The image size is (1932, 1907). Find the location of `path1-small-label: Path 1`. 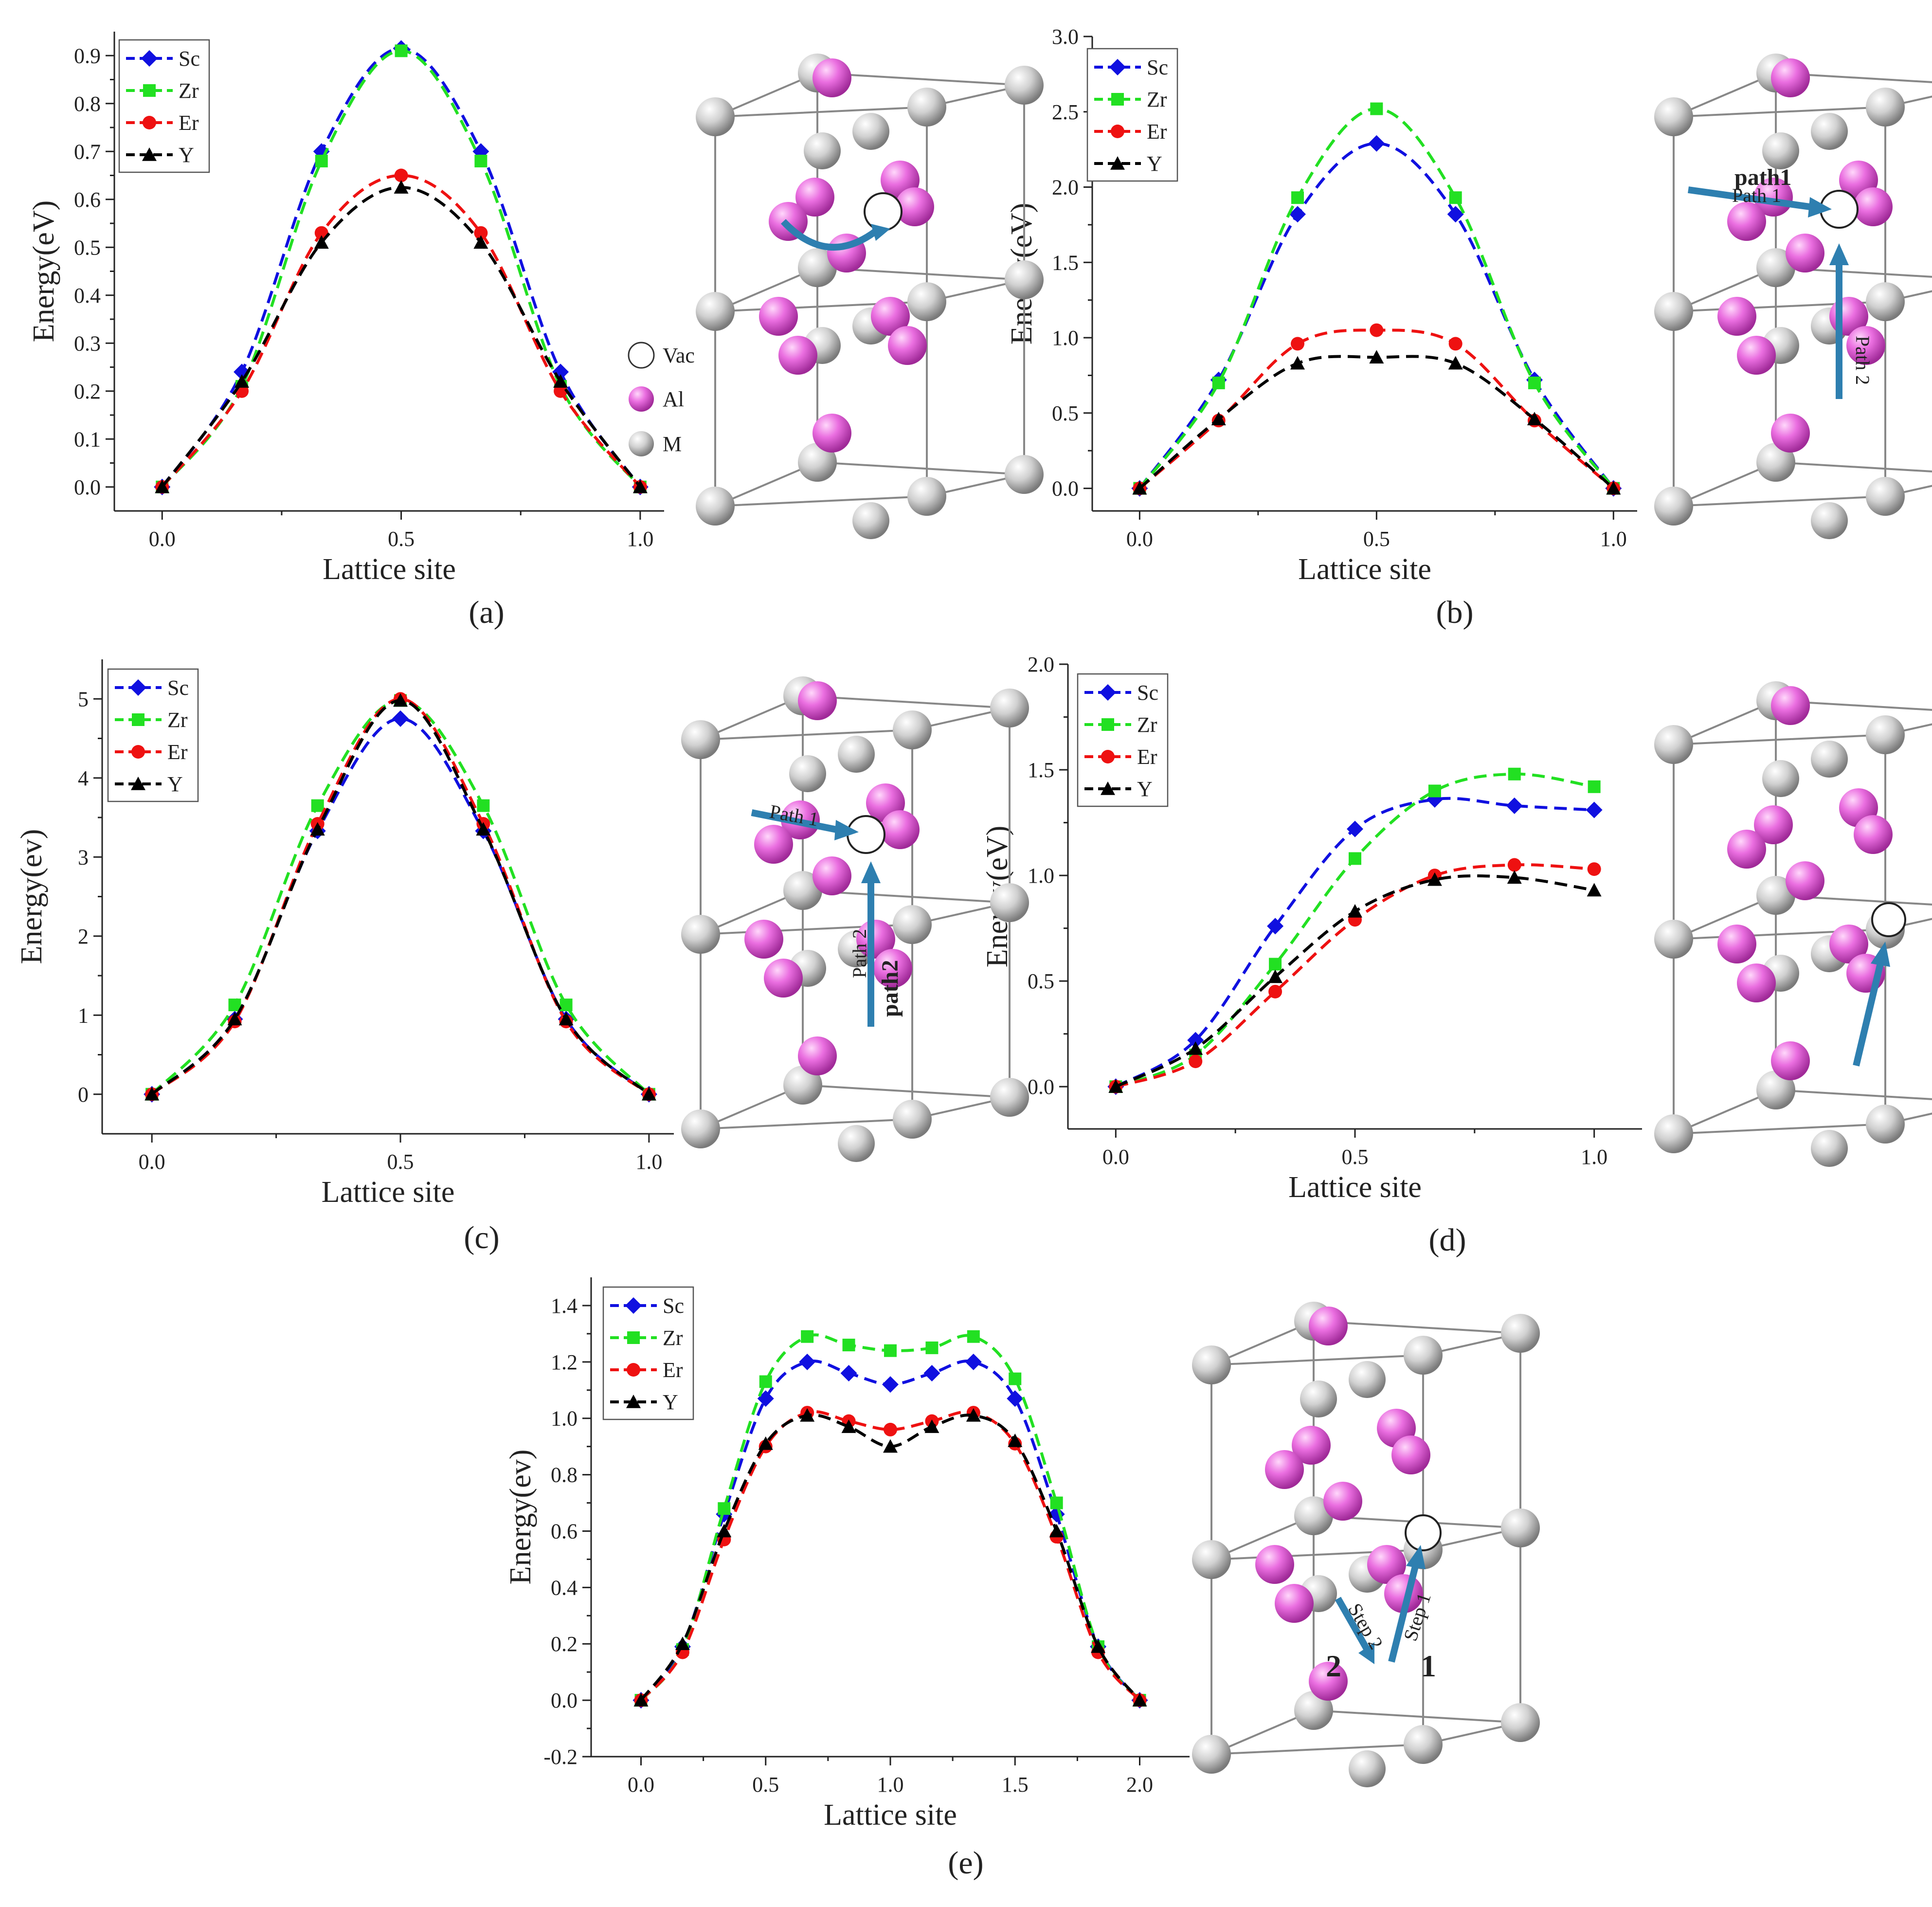

path1-small-label: Path 1 is located at coordinates (1756, 195).